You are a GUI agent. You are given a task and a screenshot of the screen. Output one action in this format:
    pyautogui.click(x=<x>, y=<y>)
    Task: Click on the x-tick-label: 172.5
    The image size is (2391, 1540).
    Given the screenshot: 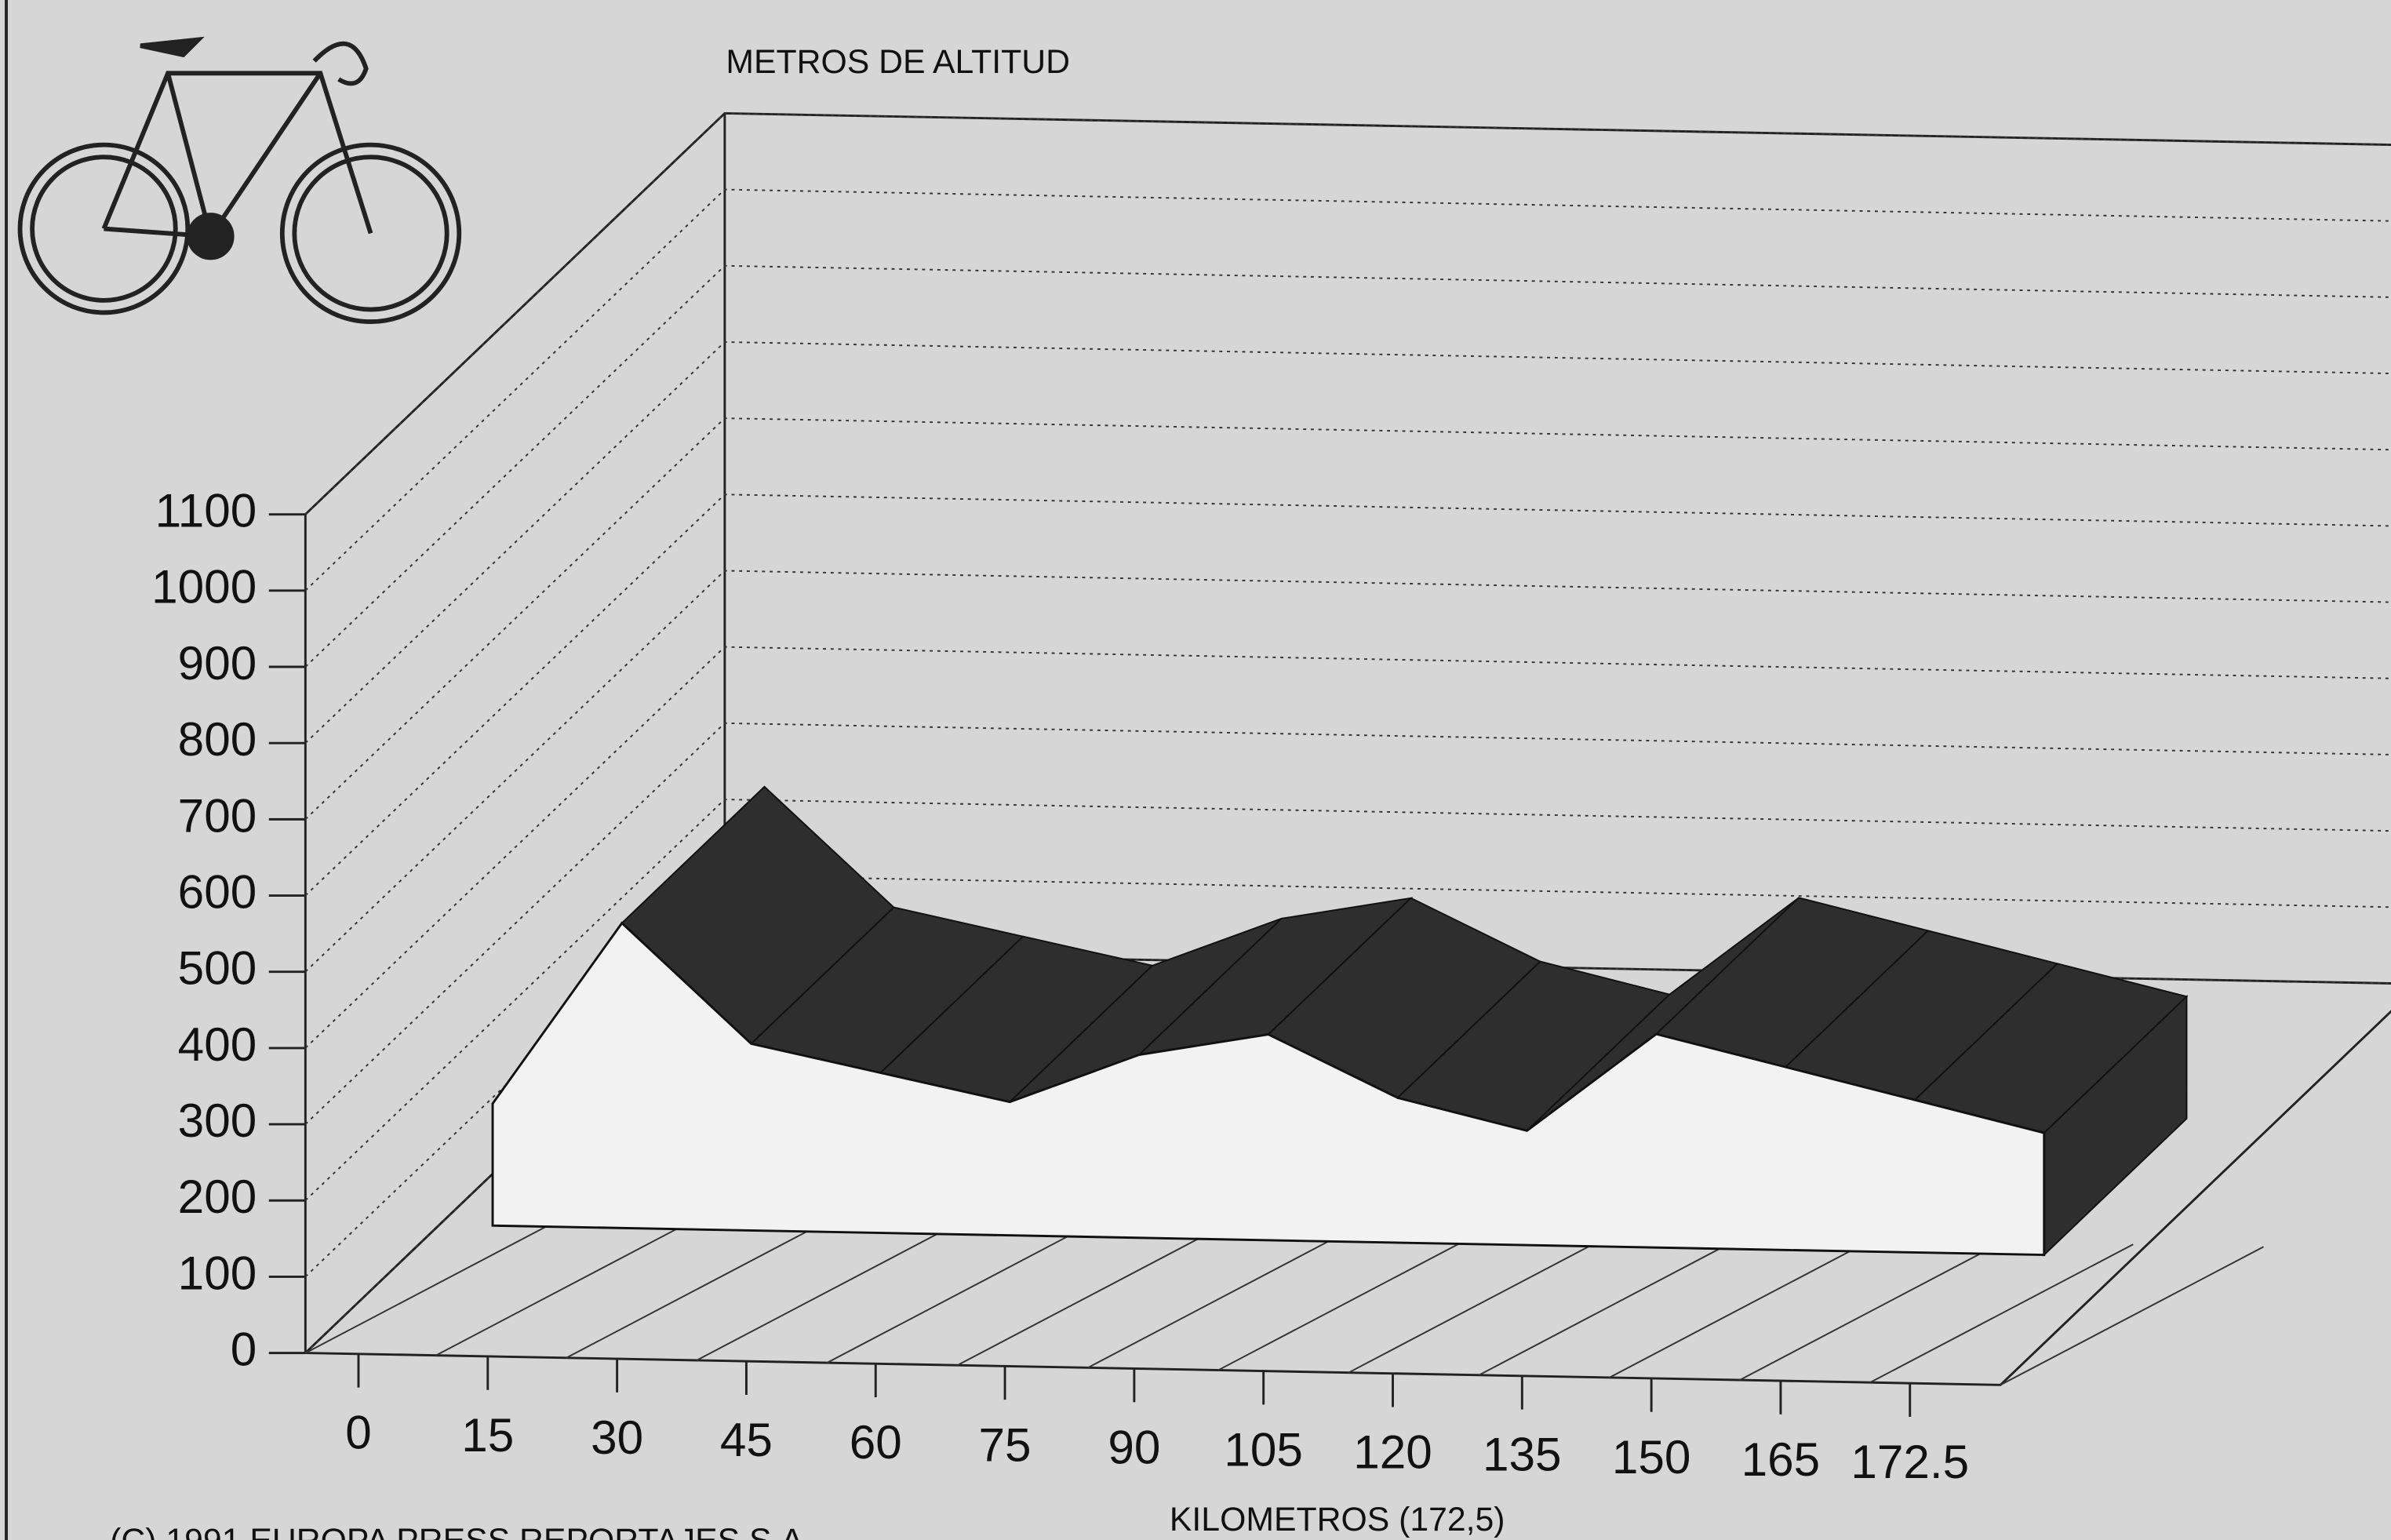 What is the action you would take?
    pyautogui.click(x=1910, y=1461)
    